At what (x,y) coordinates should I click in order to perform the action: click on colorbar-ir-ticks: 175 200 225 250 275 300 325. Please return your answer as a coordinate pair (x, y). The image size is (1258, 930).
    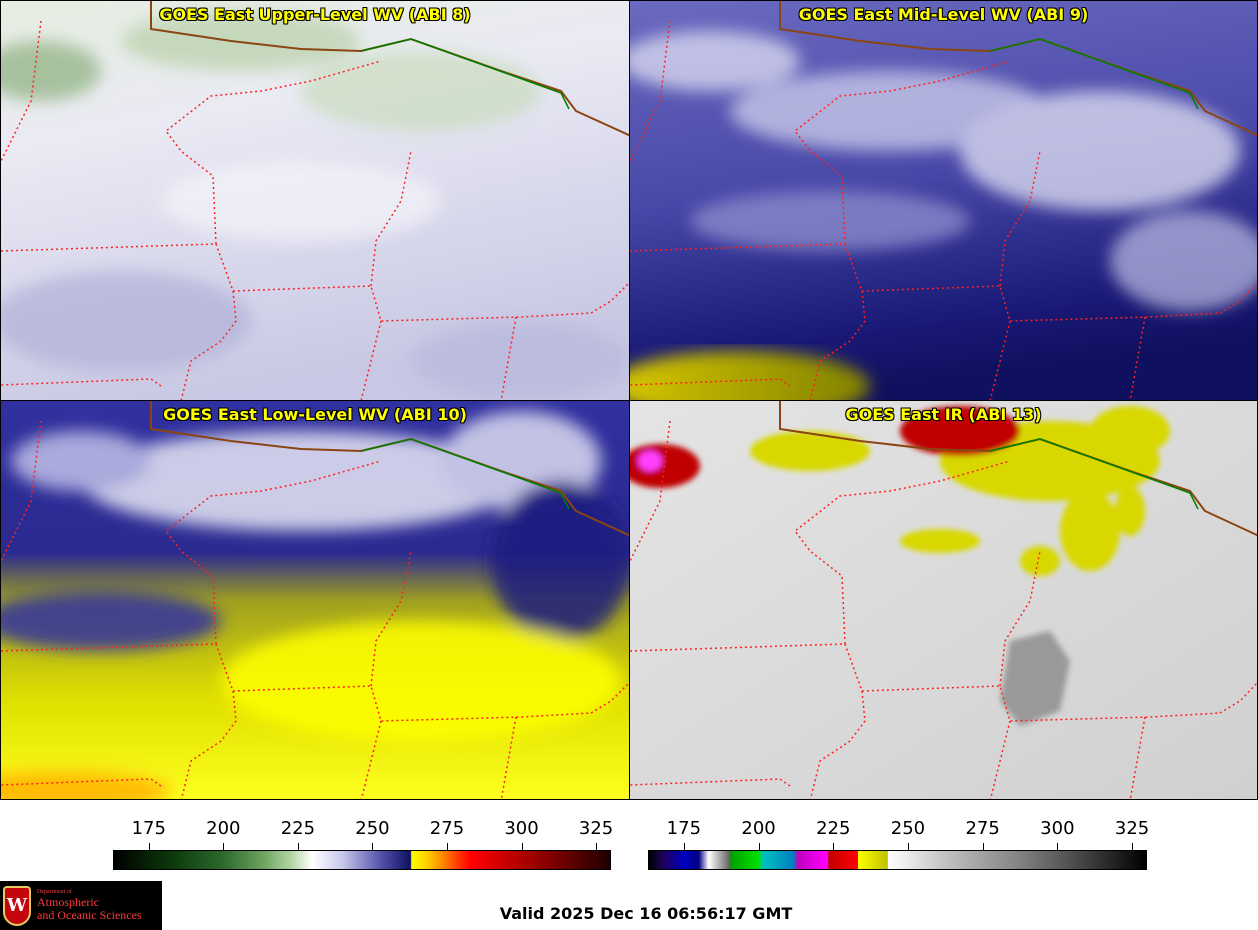
    Looking at the image, I should click on (899, 831).